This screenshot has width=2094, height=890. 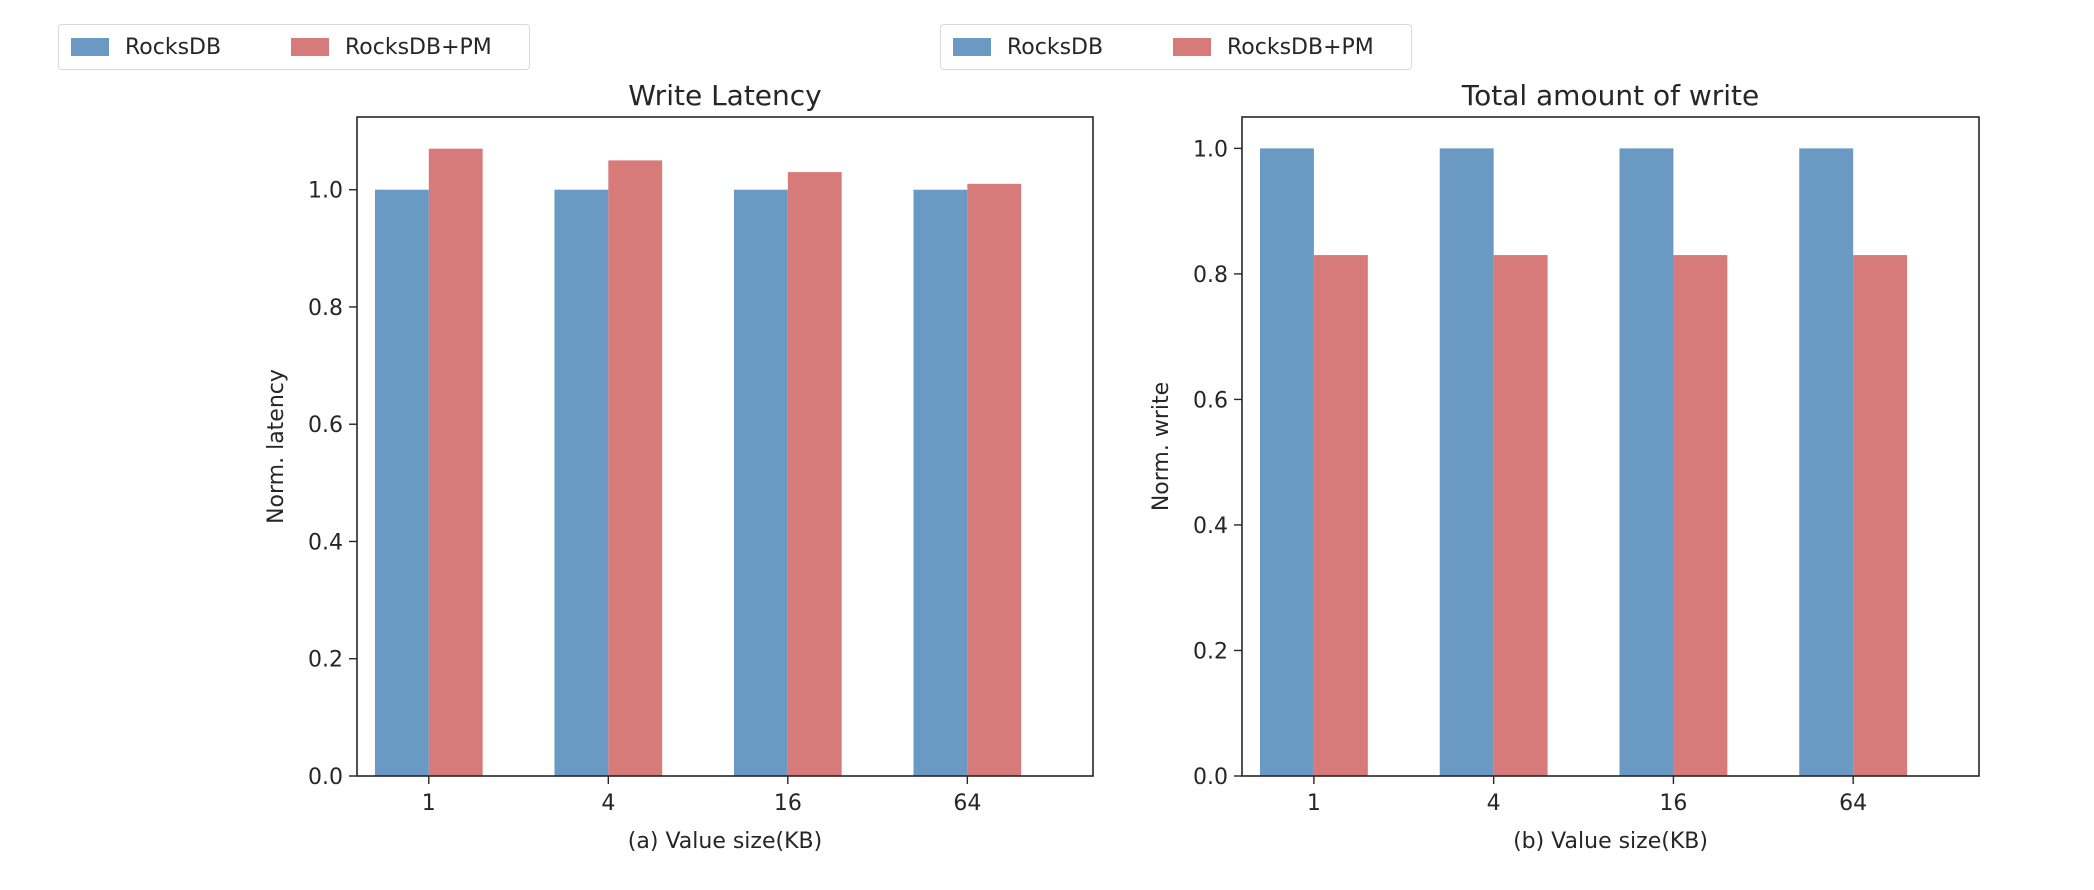 I want to click on legend-right: RocksDB RocksDB+PM, so click(x=1176, y=47).